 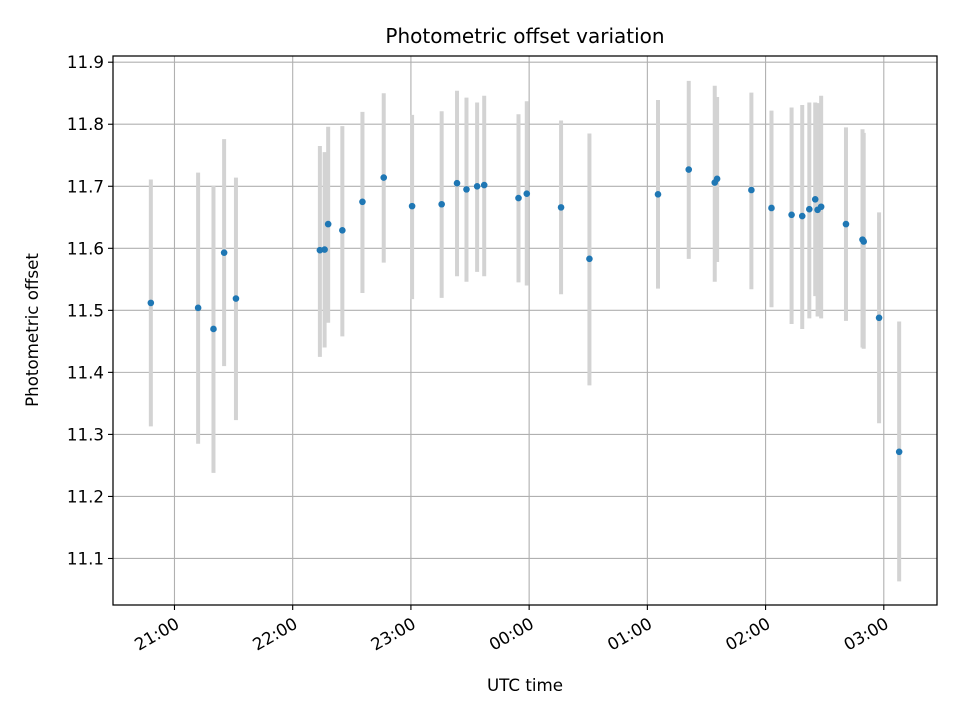 What do you see at coordinates (85, 434) in the screenshot?
I see `y-tick-label: 11.3` at bounding box center [85, 434].